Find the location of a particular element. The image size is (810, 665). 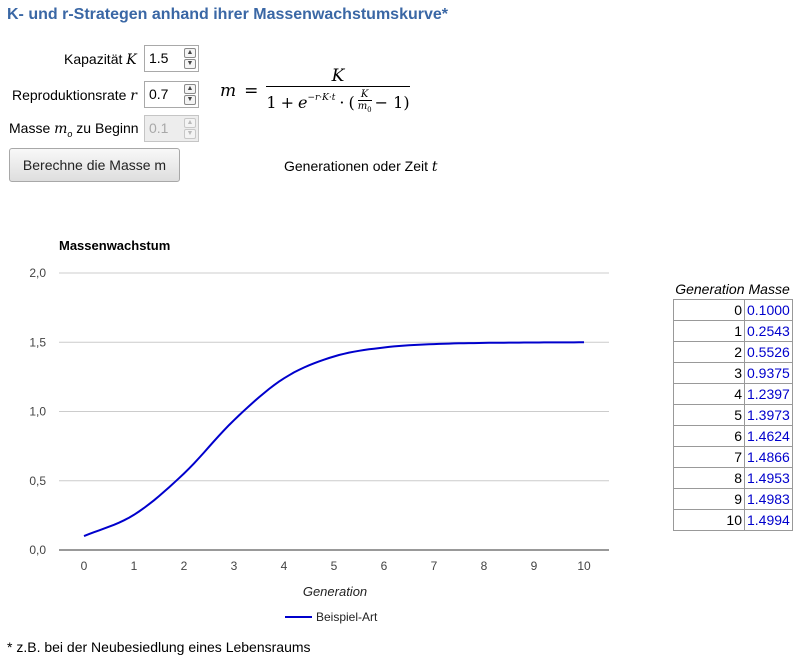

x-tick-label: 1 is located at coordinates (134, 566).